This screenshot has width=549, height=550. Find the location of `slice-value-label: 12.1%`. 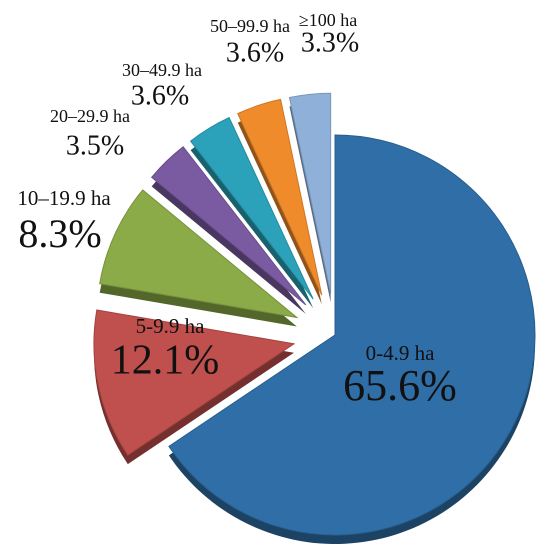

slice-value-label: 12.1% is located at coordinates (165, 361).